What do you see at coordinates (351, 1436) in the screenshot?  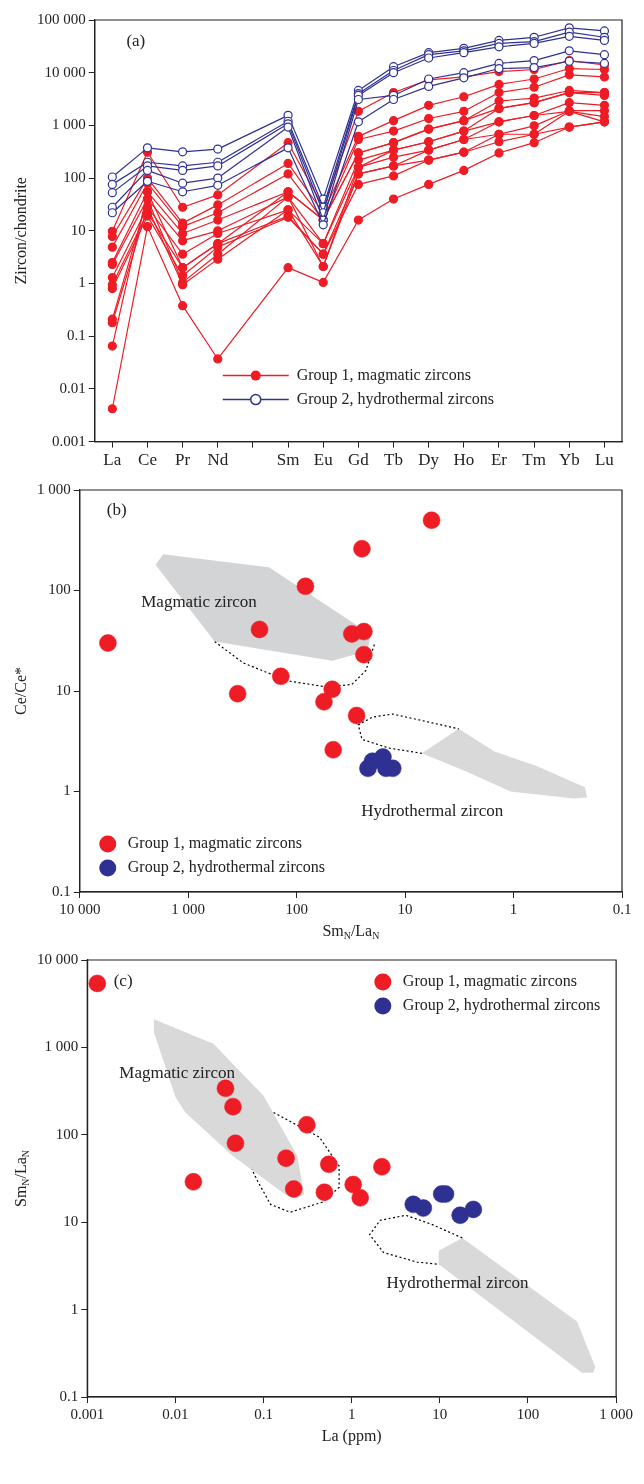 I see `x-axis-title: La (ppm)` at bounding box center [351, 1436].